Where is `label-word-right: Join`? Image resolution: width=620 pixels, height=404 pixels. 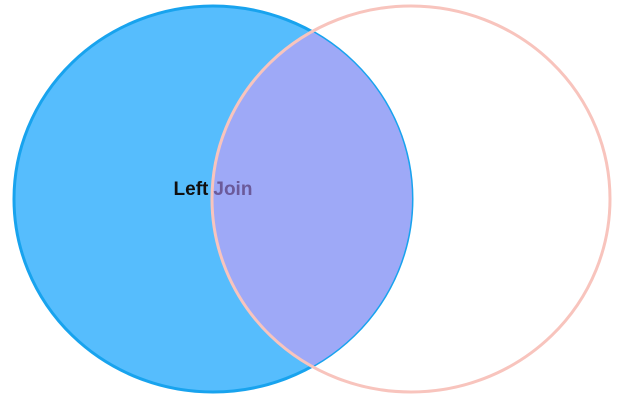 label-word-right: Join is located at coordinates (232, 189).